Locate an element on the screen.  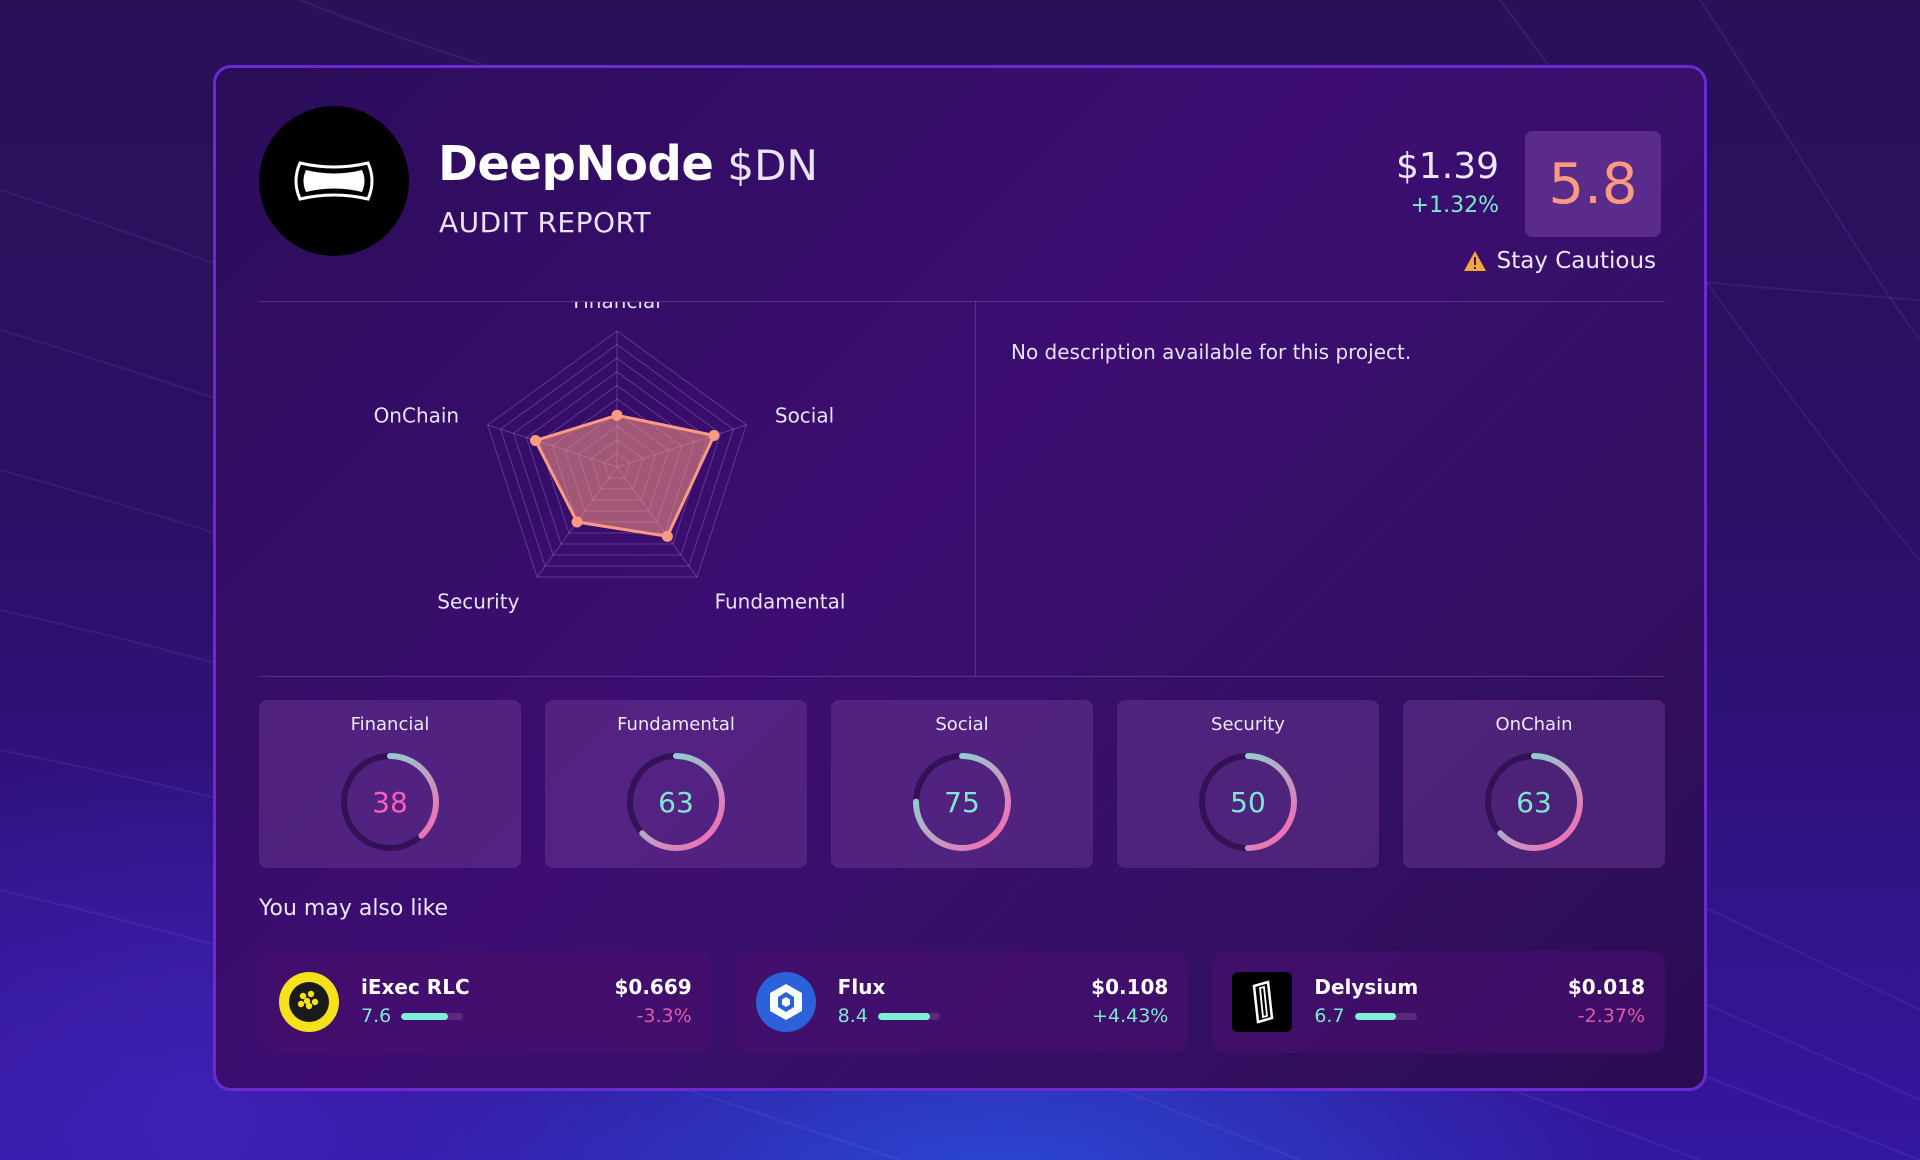
current-price: $1.39 is located at coordinates (1447, 166).